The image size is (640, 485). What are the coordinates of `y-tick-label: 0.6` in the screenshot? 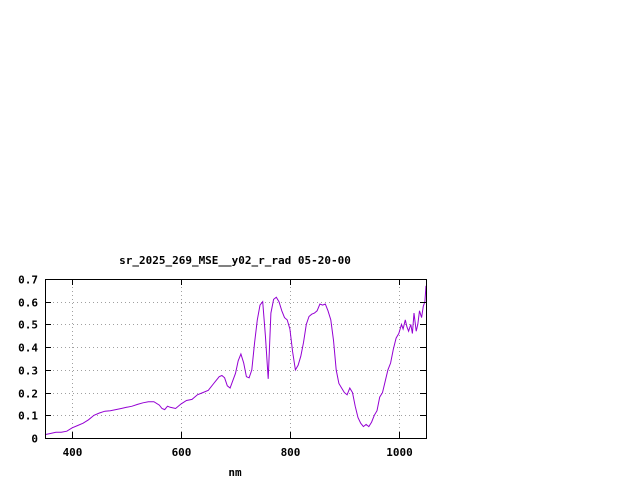 It's located at (28, 303).